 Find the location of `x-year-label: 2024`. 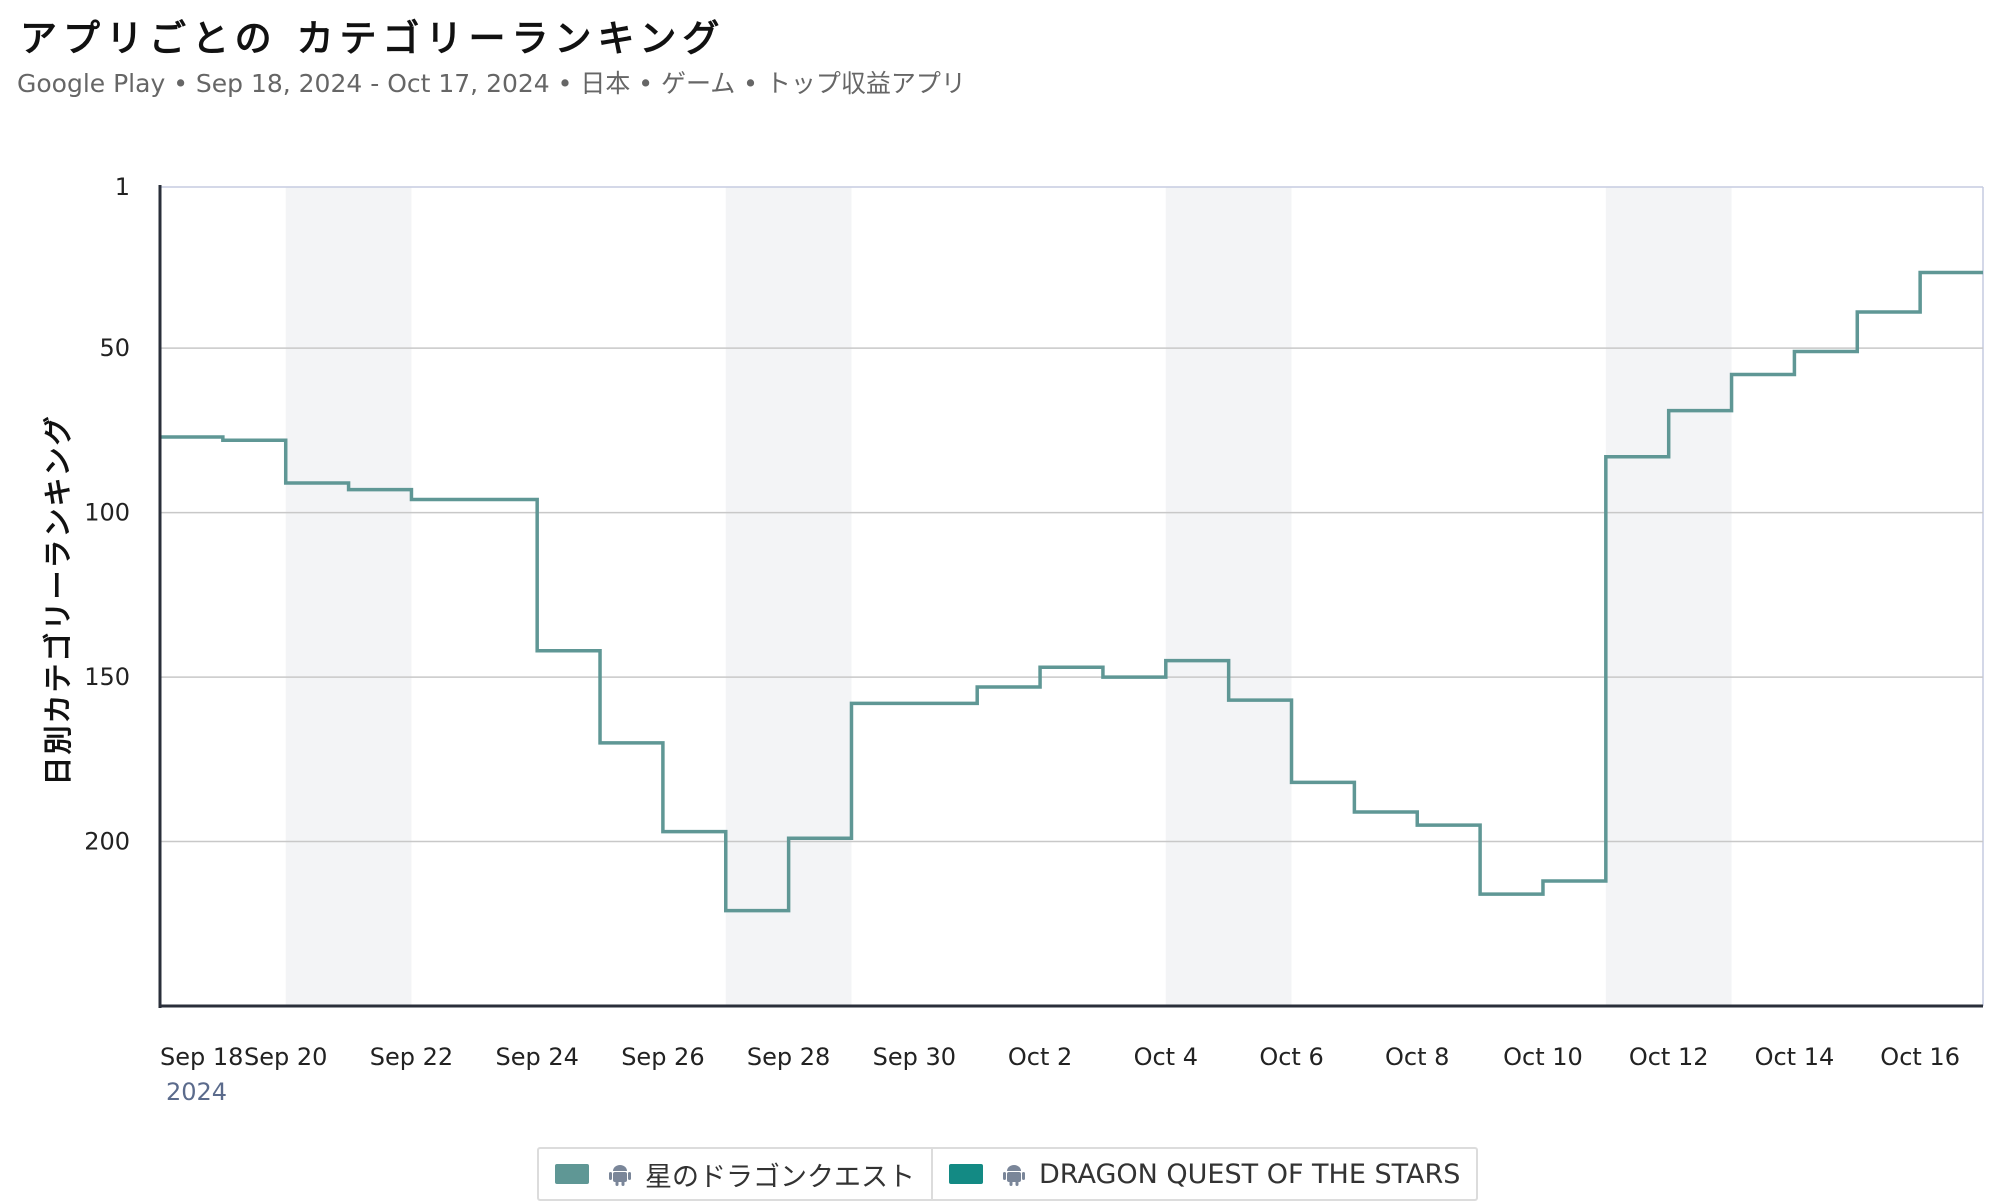

x-year-label: 2024 is located at coordinates (196, 1092).